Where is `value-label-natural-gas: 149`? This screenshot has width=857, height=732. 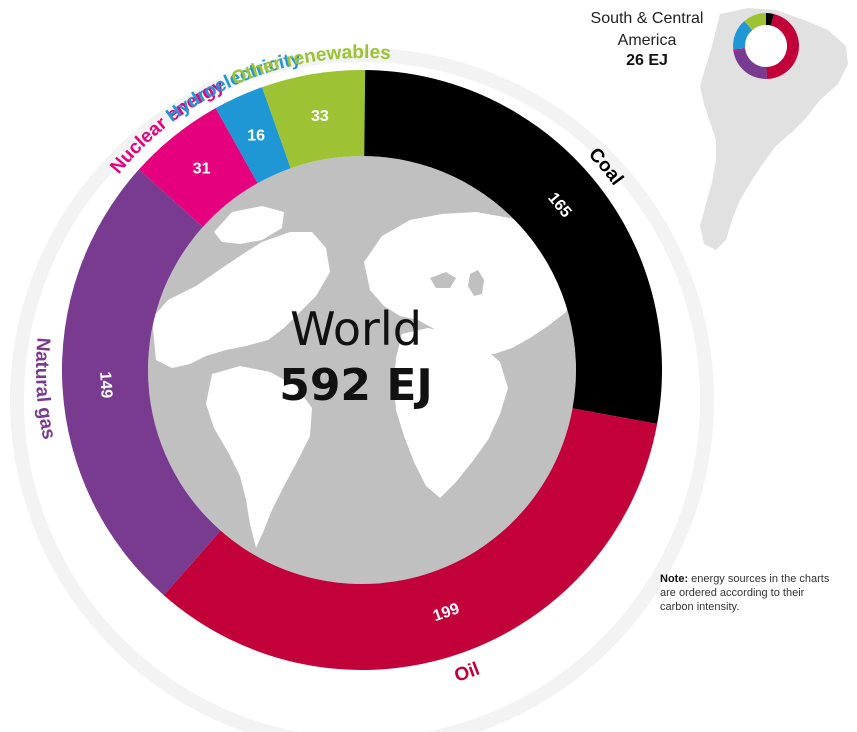 value-label-natural-gas: 149 is located at coordinates (105, 385).